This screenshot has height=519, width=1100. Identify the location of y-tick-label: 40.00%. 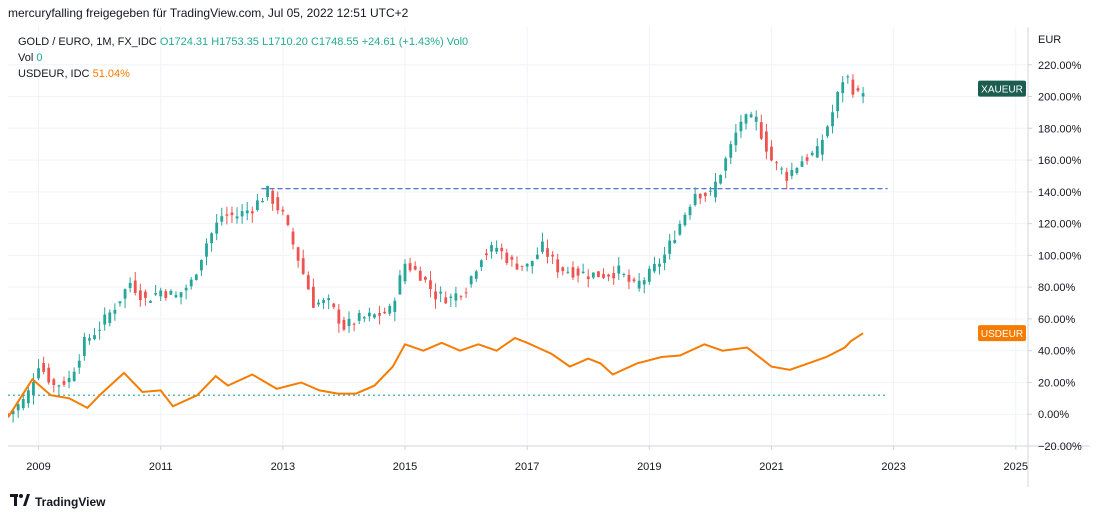
(1057, 352).